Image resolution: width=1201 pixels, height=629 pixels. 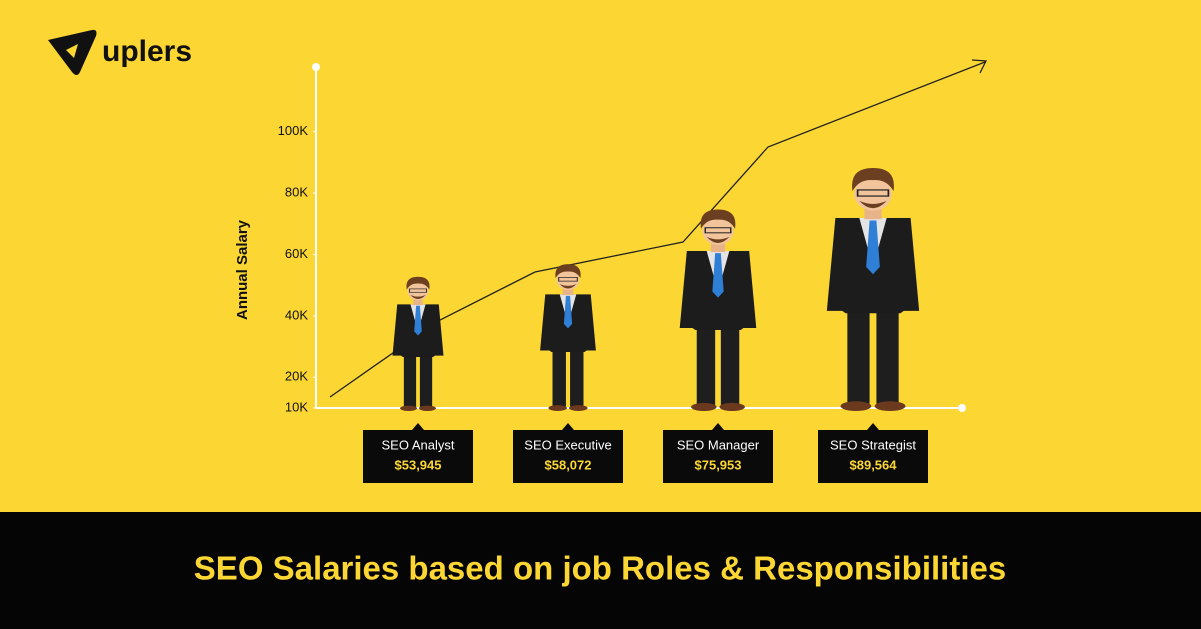 What do you see at coordinates (296, 376) in the screenshot?
I see `y-tick-label: 20K` at bounding box center [296, 376].